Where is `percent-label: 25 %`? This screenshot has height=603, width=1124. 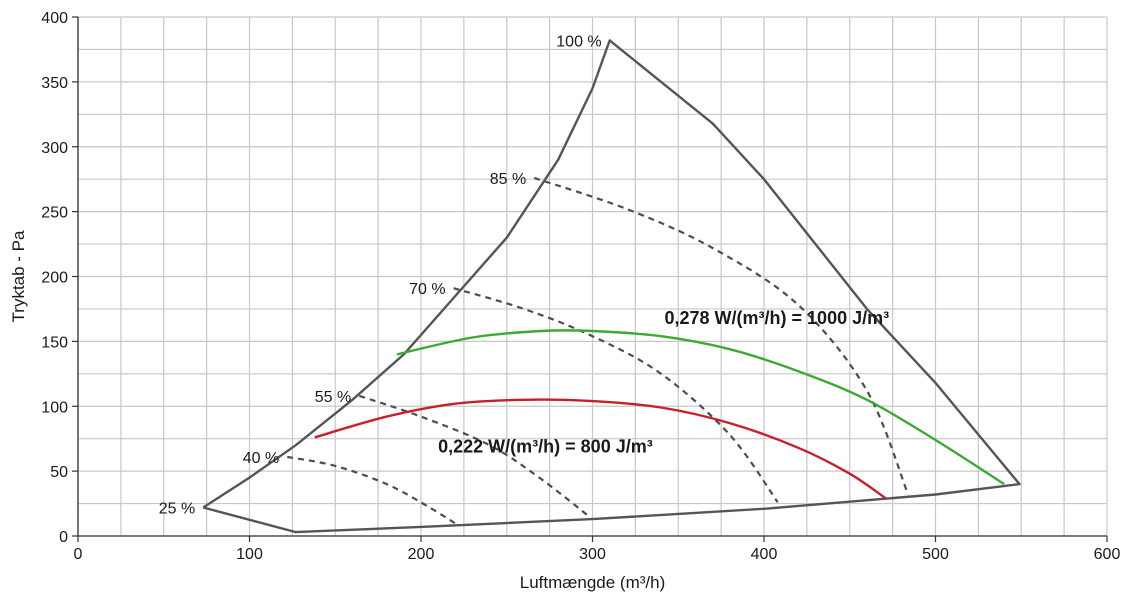 percent-label: 25 % is located at coordinates (177, 508).